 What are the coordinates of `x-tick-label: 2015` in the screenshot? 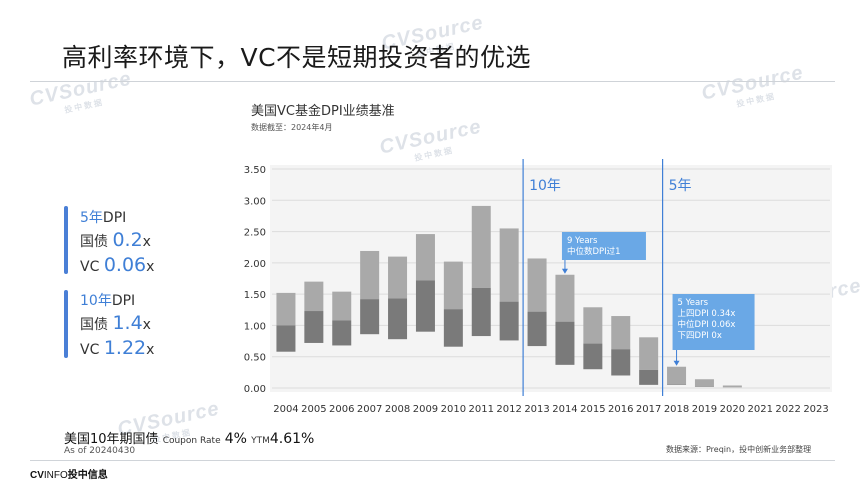 It's located at (592, 409).